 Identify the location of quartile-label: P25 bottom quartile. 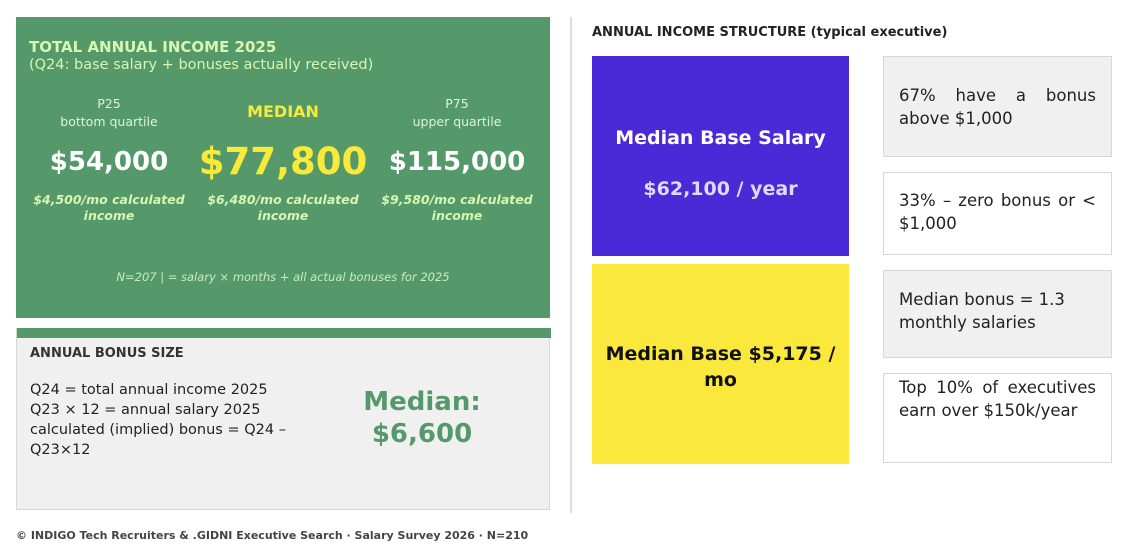
(109, 114).